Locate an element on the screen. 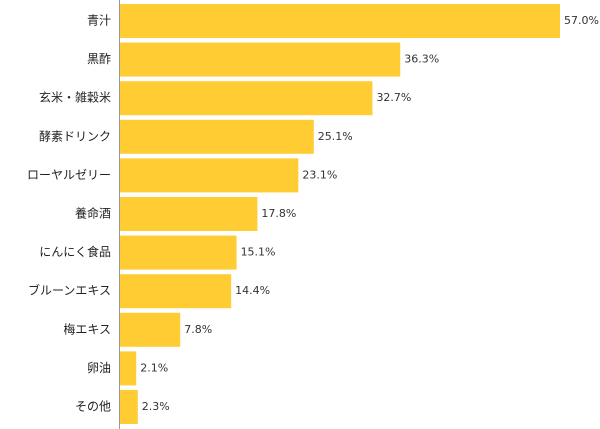 The height and width of the screenshot is (429, 600). value-label-6: 15.1% is located at coordinates (258, 252).